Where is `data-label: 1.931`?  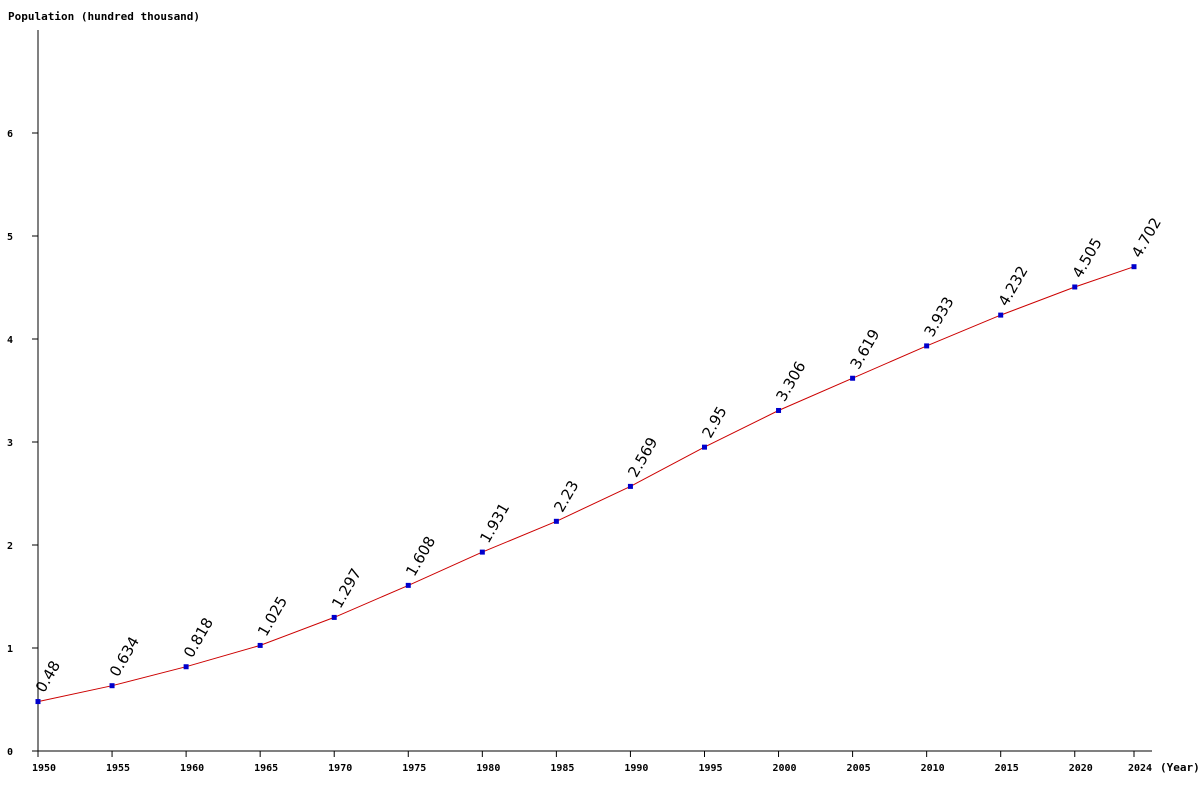 data-label: 1.931 is located at coordinates (494, 523).